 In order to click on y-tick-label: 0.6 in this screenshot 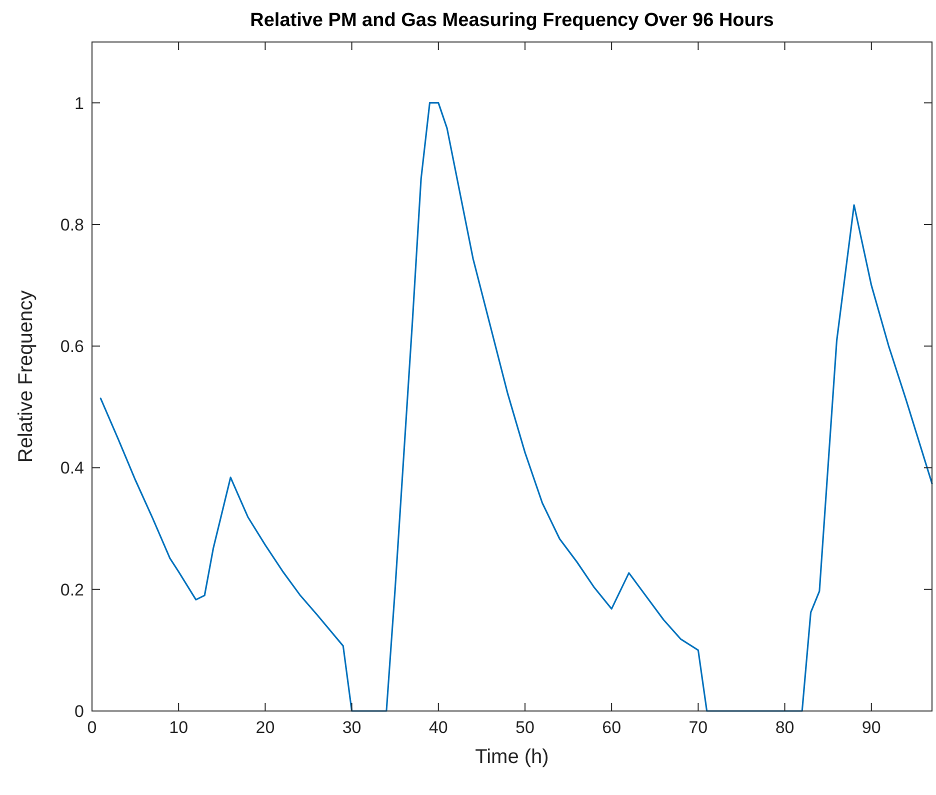, I will do `click(72, 346)`.